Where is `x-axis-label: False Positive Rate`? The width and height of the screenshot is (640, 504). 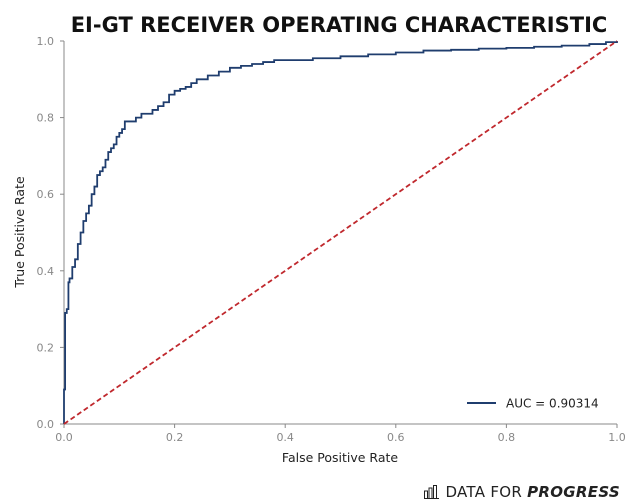
x-axis-label: False Positive Rate is located at coordinates (340, 457).